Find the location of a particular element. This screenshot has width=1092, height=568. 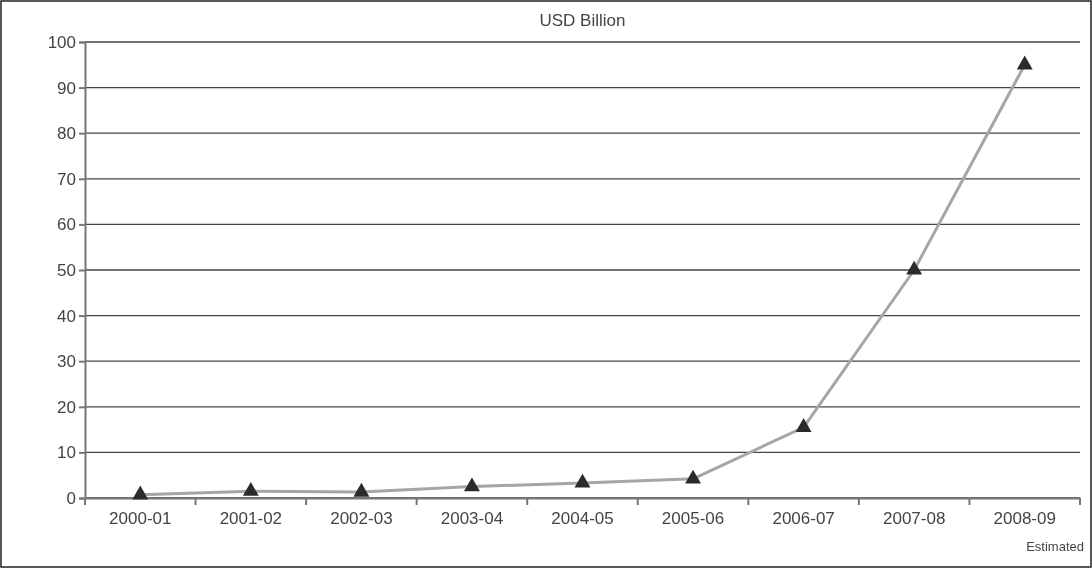

x-tick-label: 2001-02 is located at coordinates (251, 519).